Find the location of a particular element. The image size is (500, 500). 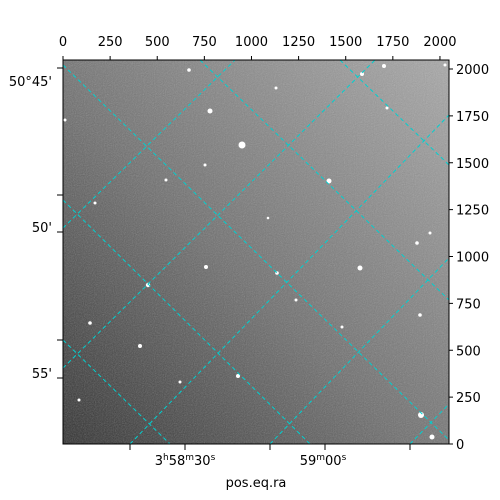

y-tick-label: 0 is located at coordinates (460, 445).